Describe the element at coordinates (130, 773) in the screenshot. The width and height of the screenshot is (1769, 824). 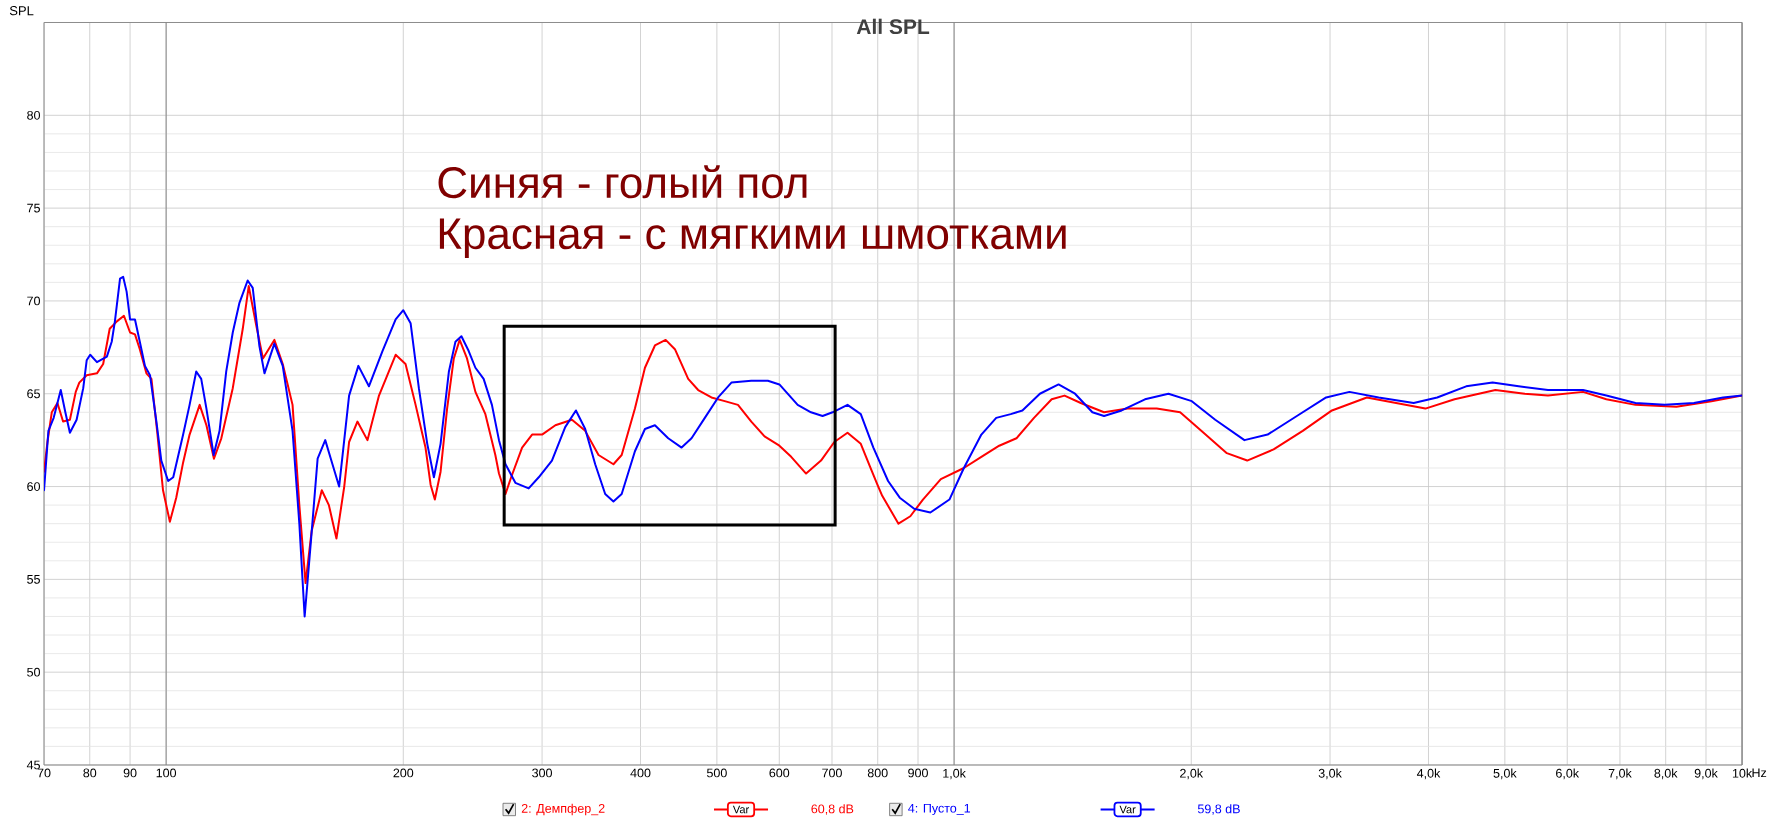
I see `x-tick-label: 90` at that location.